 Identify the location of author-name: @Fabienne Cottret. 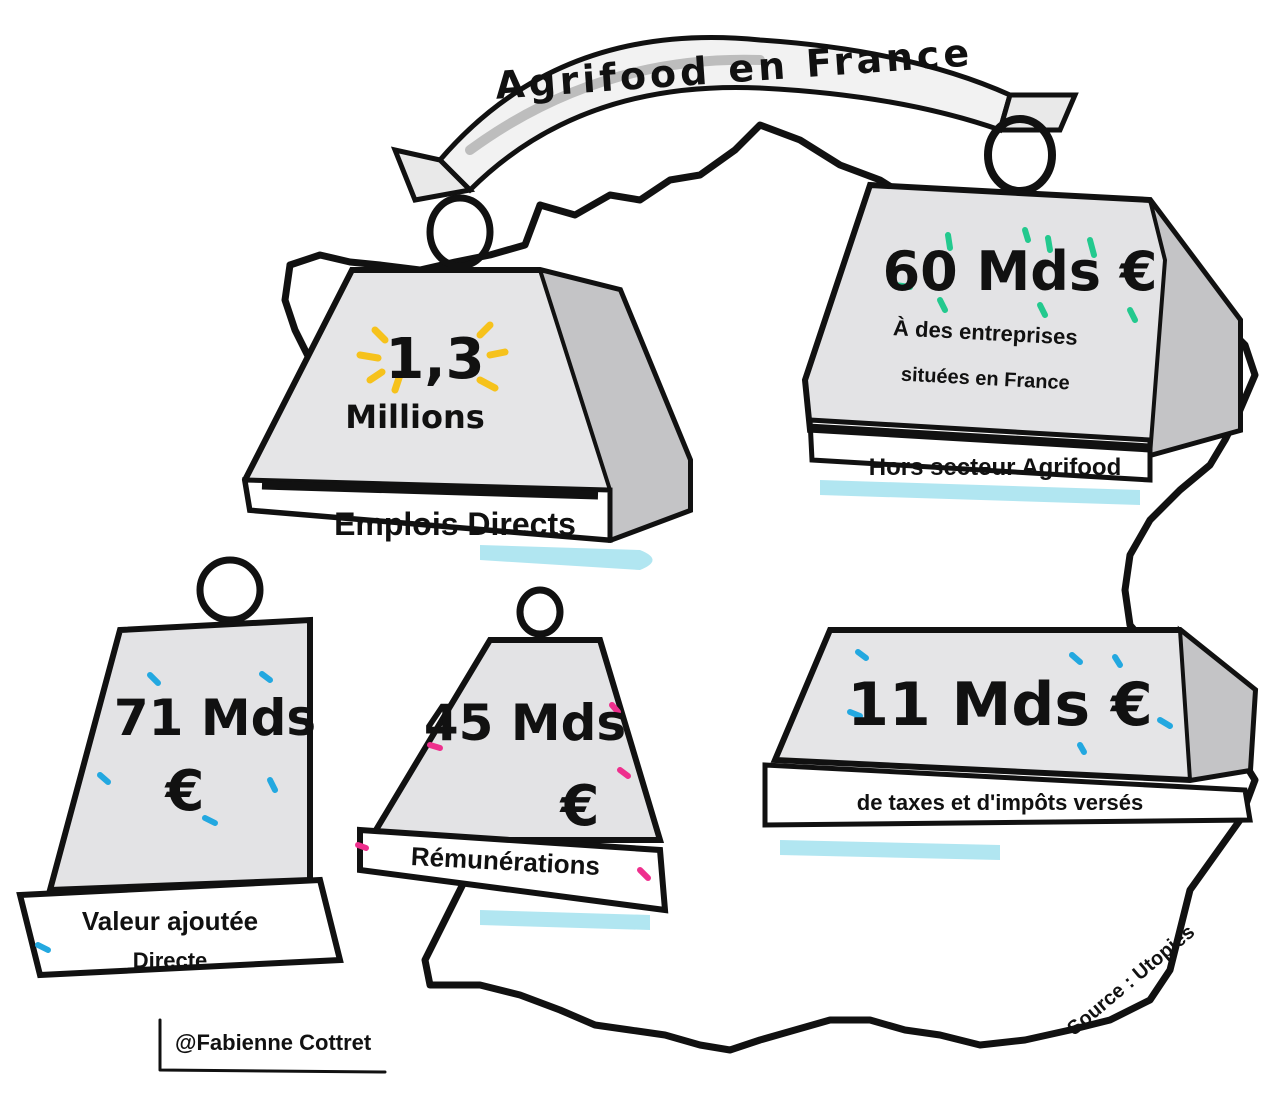
(273, 1042).